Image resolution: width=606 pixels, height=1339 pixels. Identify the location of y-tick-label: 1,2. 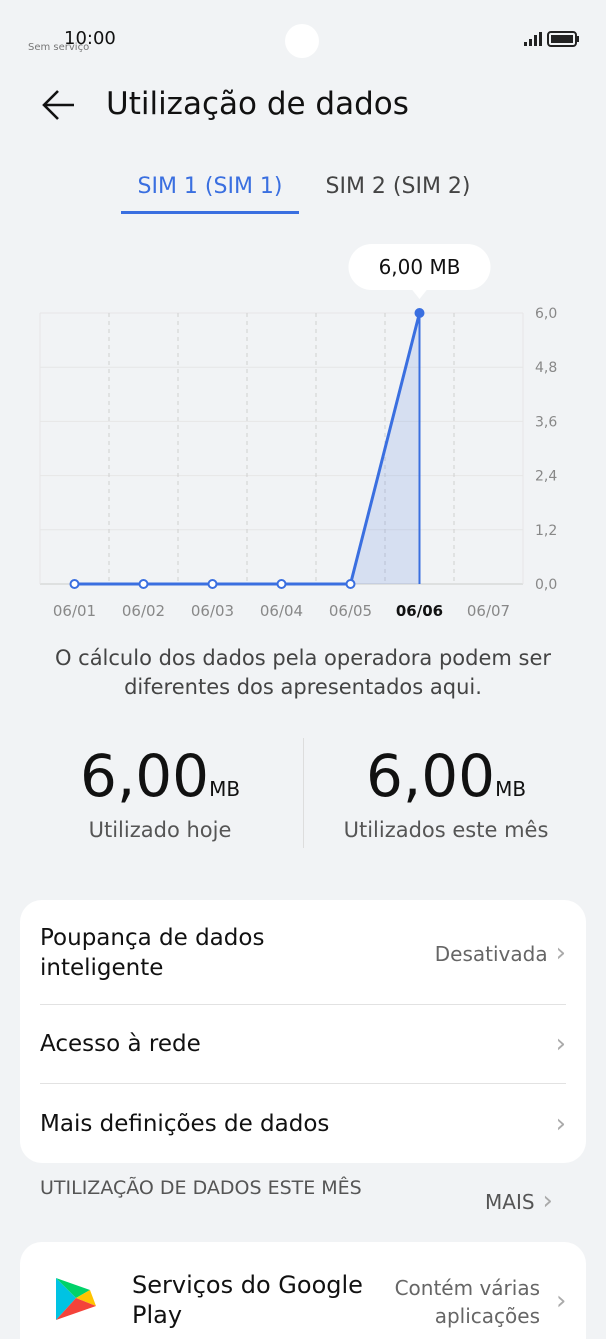
(546, 531).